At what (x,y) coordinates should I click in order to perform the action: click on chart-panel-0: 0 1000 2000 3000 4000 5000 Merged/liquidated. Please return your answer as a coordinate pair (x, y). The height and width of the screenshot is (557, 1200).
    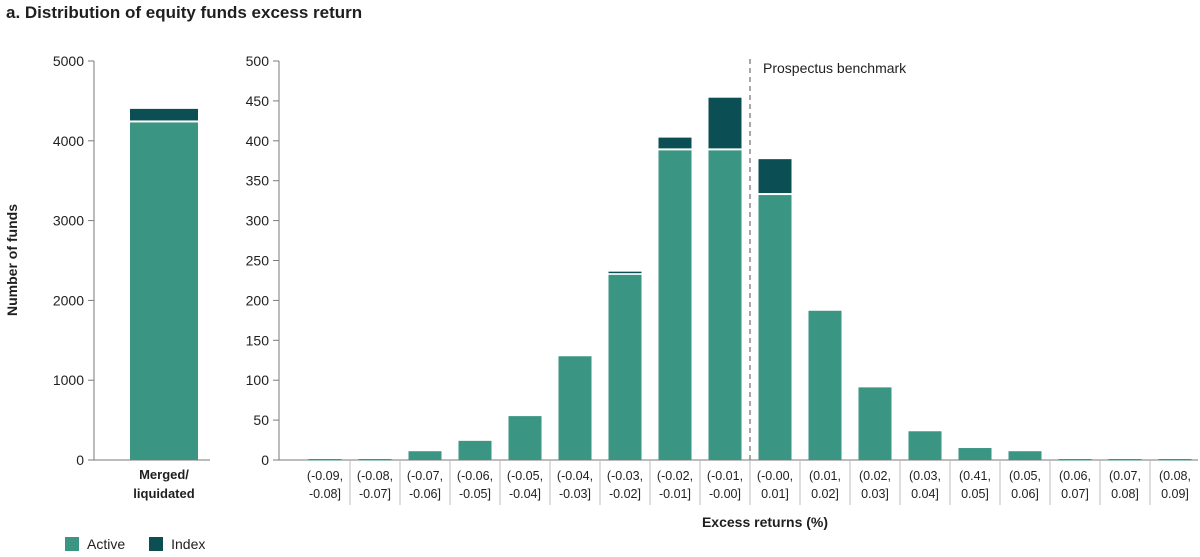
    Looking at the image, I should click on (131, 277).